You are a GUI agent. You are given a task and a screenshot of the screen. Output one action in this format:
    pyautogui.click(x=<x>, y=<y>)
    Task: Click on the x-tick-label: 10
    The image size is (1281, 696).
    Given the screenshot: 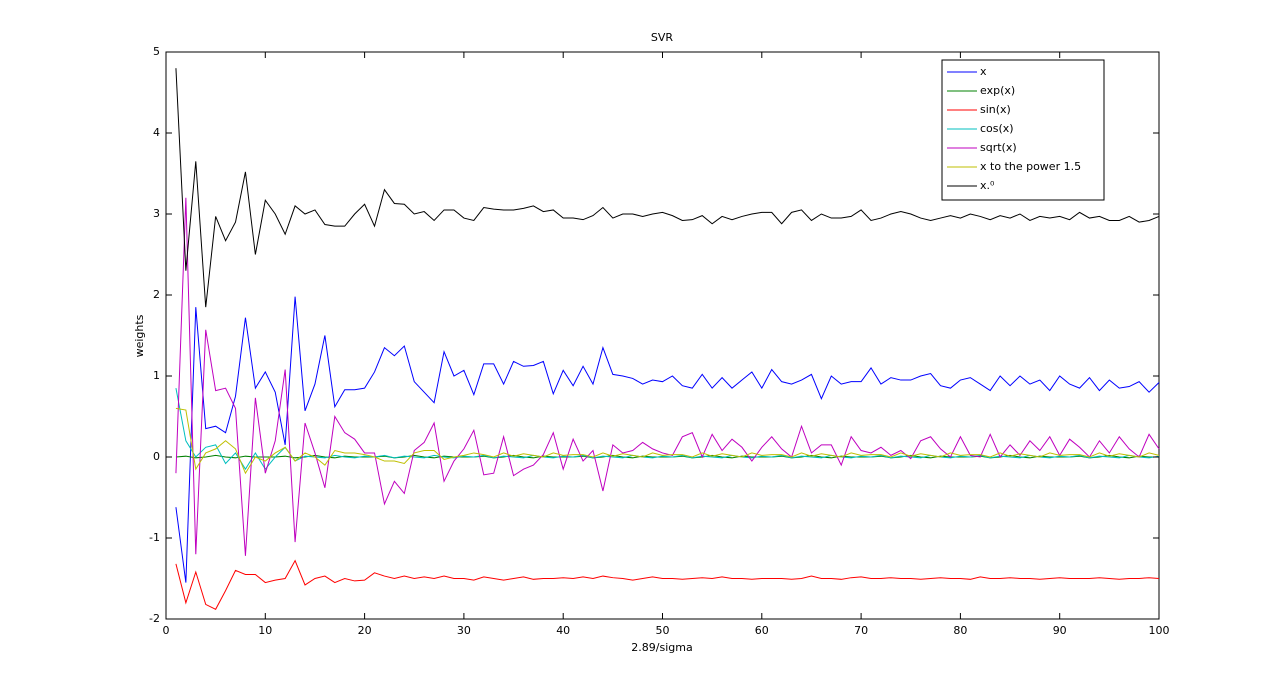 What is the action you would take?
    pyautogui.click(x=265, y=630)
    